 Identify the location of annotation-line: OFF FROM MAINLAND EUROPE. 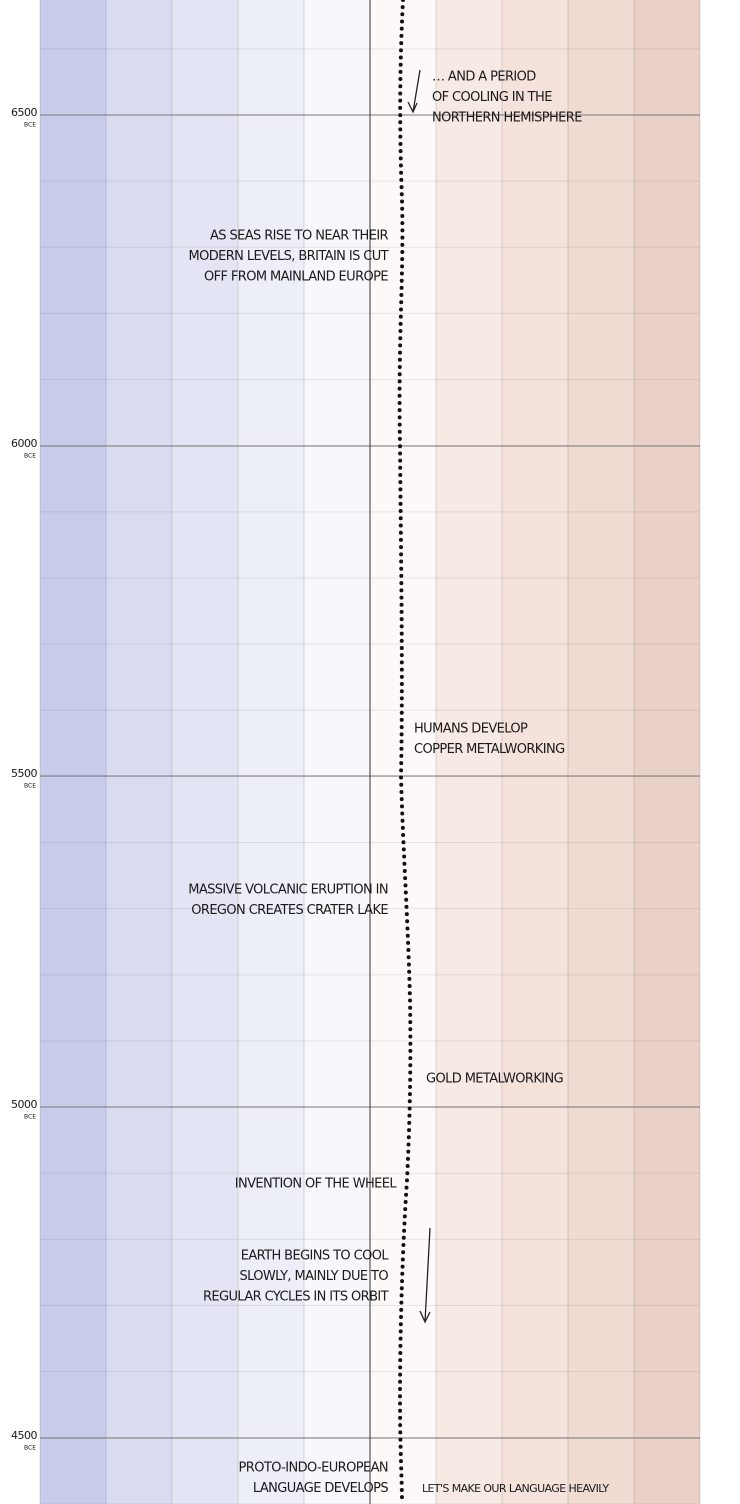
(296, 277).